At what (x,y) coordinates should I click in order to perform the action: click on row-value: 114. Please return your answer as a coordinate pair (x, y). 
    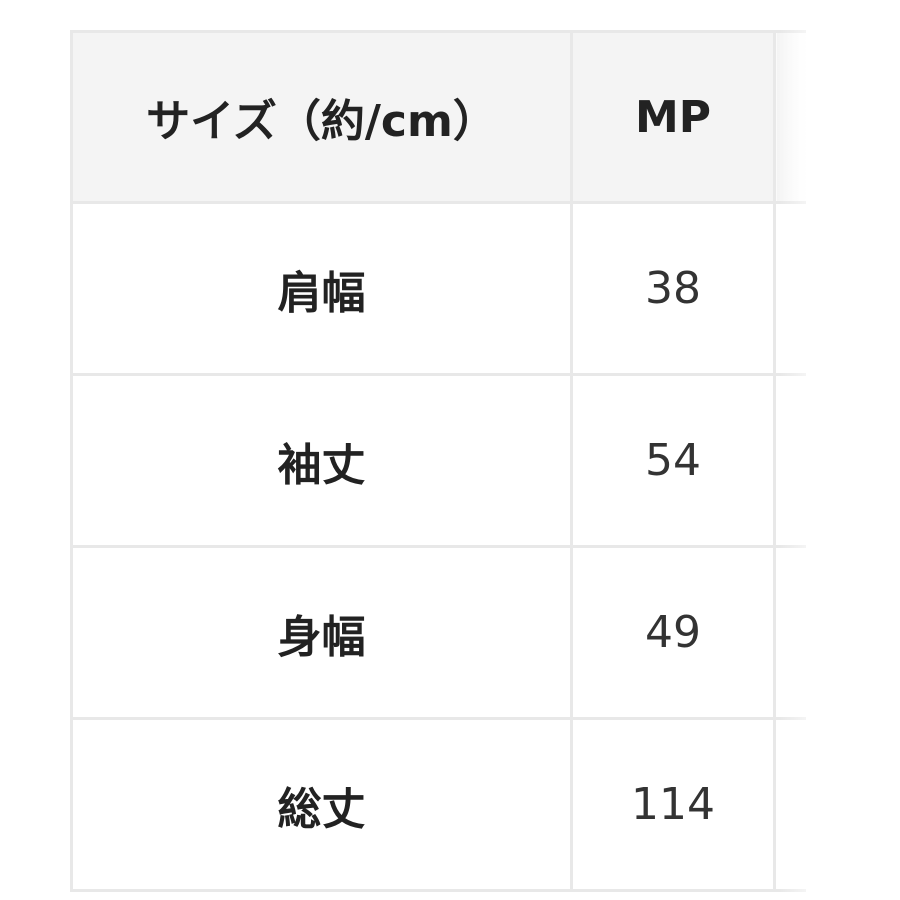
    Looking at the image, I should click on (673, 804).